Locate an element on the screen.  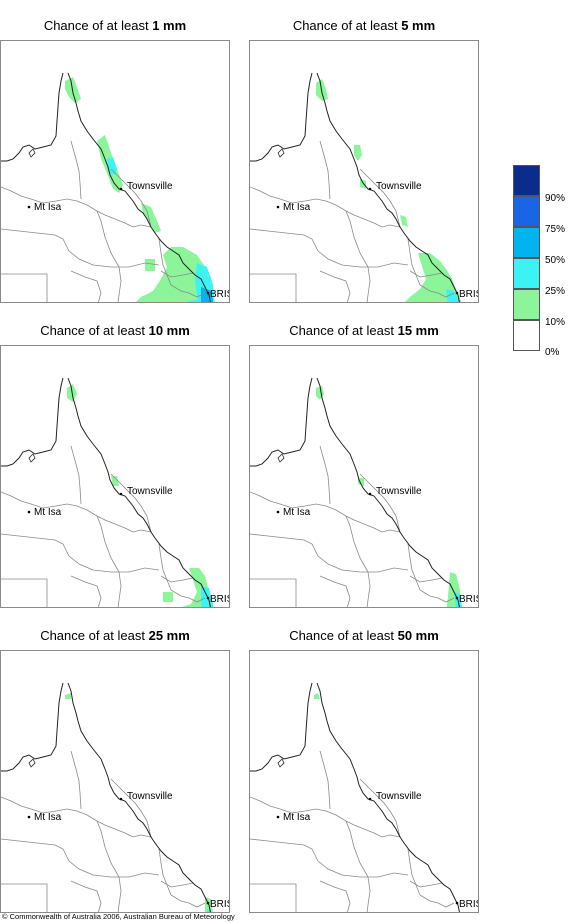
panel-title: Chance of at least 5 mm is located at coordinates (364, 25).